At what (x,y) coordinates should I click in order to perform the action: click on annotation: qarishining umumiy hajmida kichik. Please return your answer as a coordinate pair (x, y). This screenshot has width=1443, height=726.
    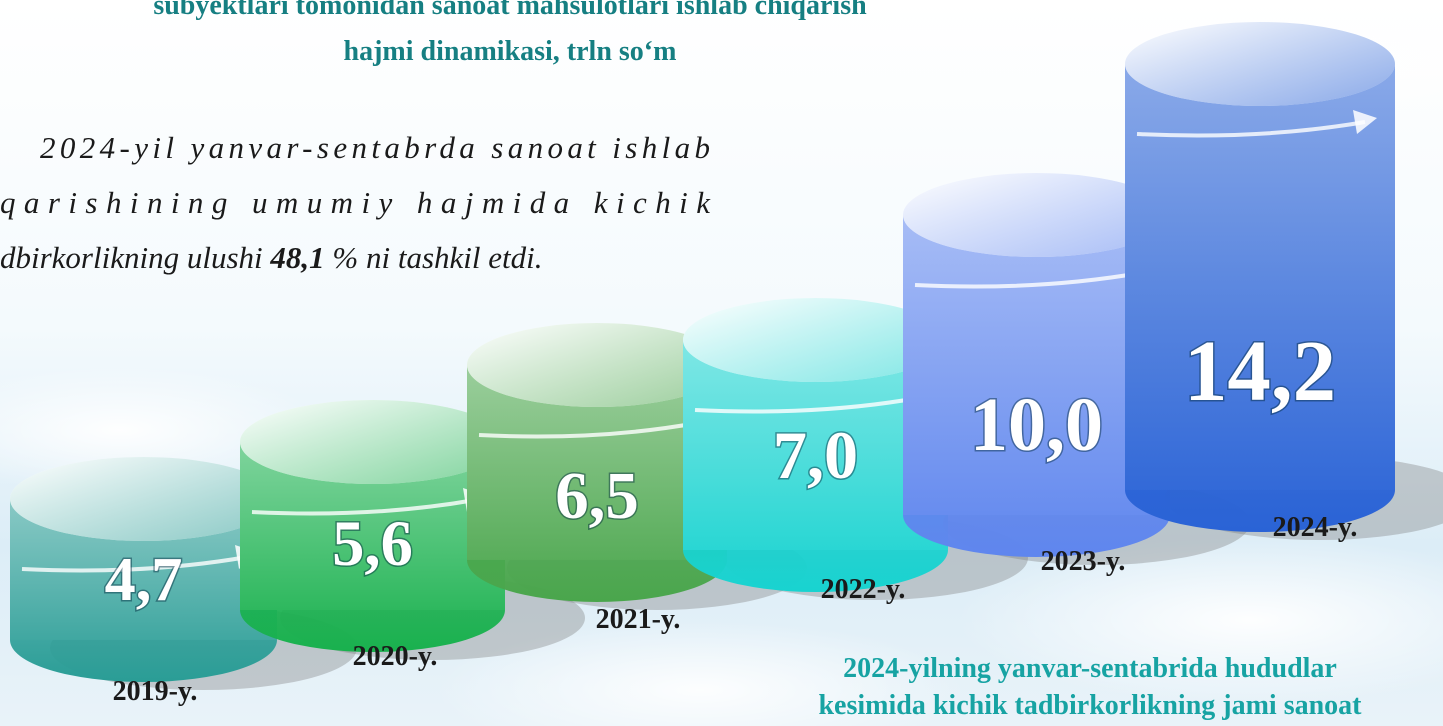
    Looking at the image, I should click on (355, 202).